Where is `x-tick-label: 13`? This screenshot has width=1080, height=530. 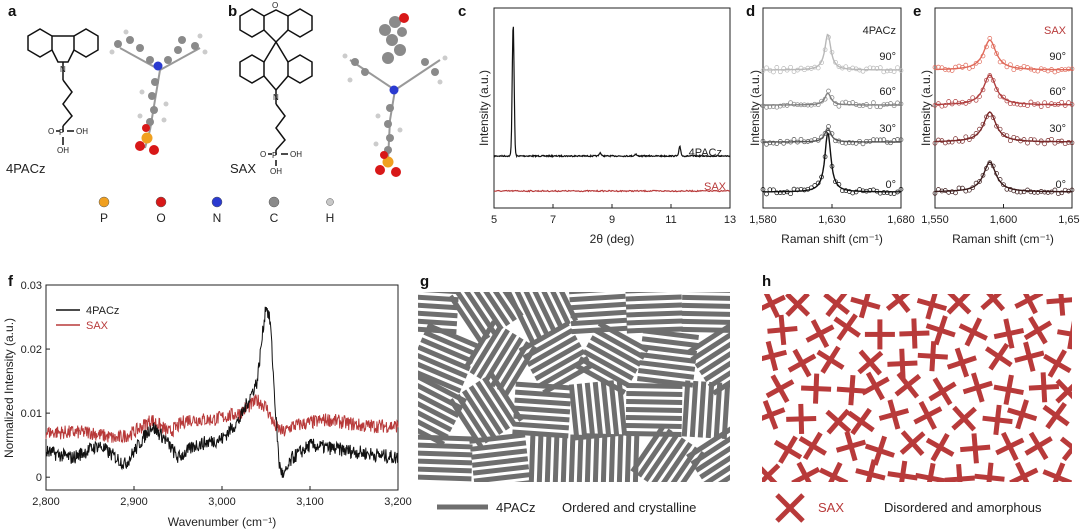
x-tick-label: 13 is located at coordinates (730, 220).